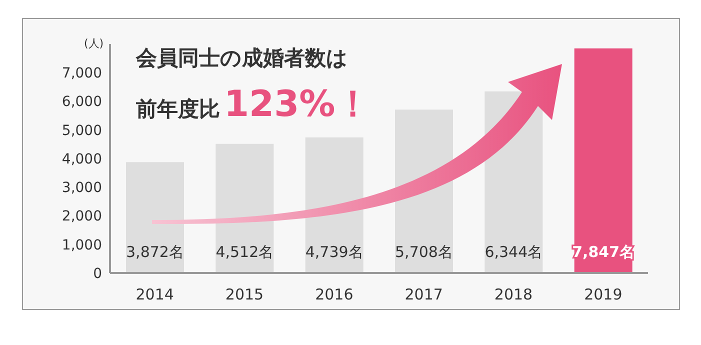 The width and height of the screenshot is (701, 345). What do you see at coordinates (82, 159) in the screenshot?
I see `y-tick-label: 4,000` at bounding box center [82, 159].